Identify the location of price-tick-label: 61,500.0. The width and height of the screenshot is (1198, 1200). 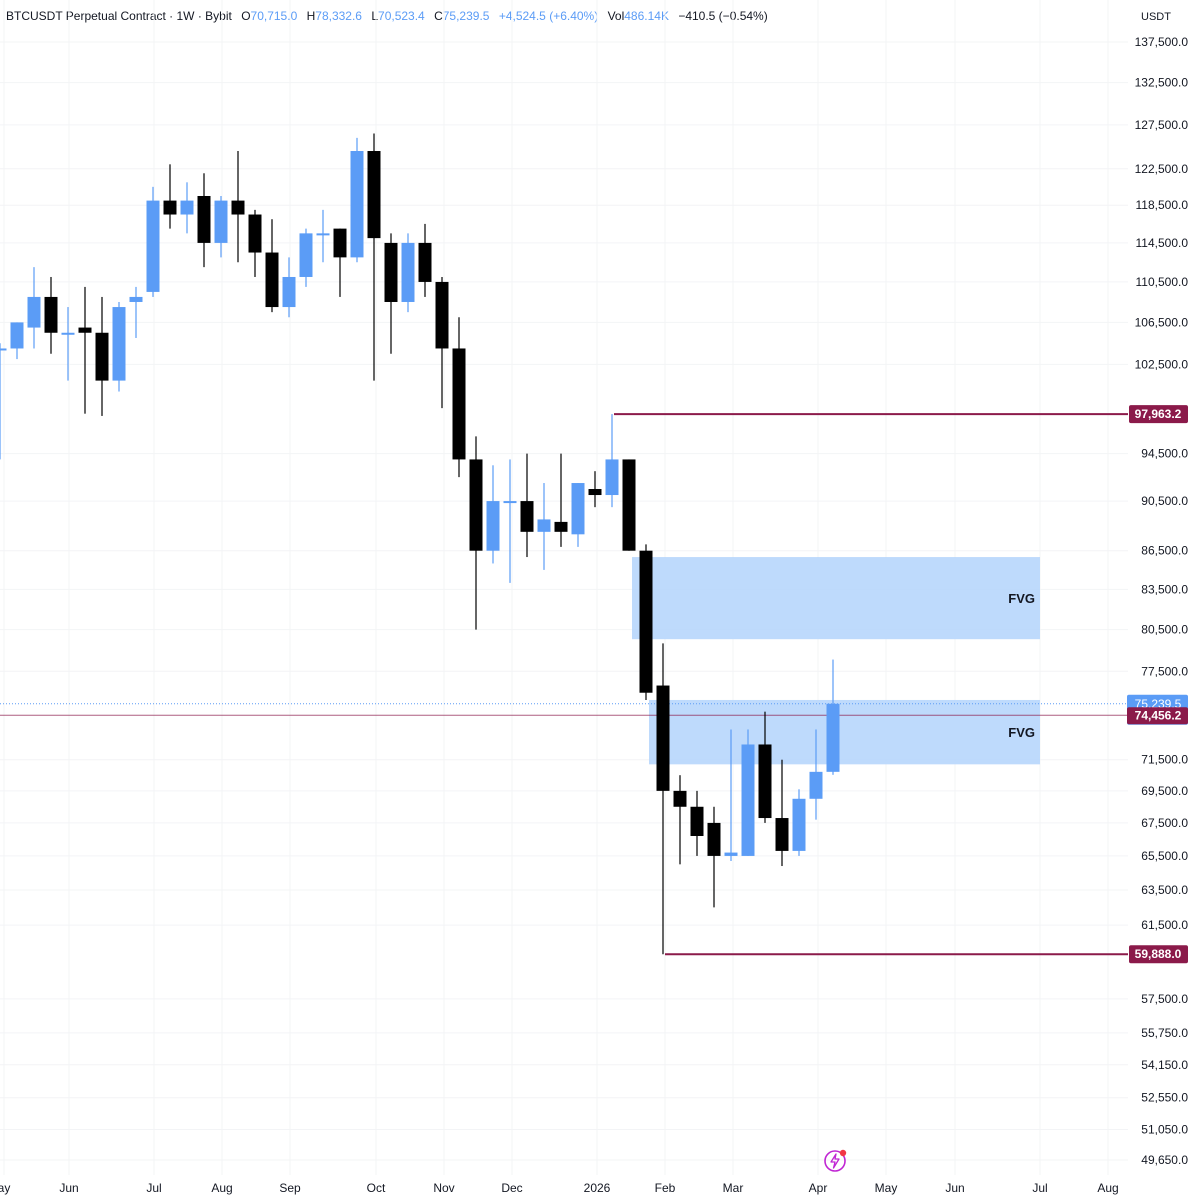
(1164, 925).